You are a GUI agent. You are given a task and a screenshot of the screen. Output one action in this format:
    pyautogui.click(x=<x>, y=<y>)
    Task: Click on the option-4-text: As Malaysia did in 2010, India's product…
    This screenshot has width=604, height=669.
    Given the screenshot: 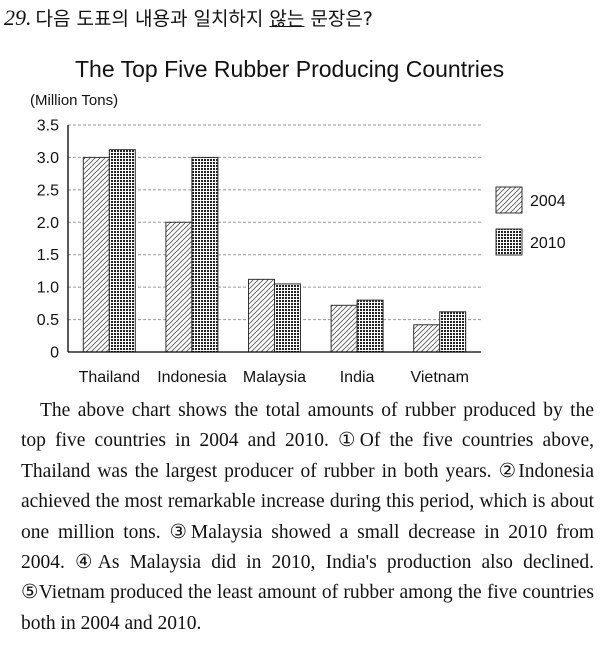 What is the action you would take?
    pyautogui.click(x=345, y=563)
    